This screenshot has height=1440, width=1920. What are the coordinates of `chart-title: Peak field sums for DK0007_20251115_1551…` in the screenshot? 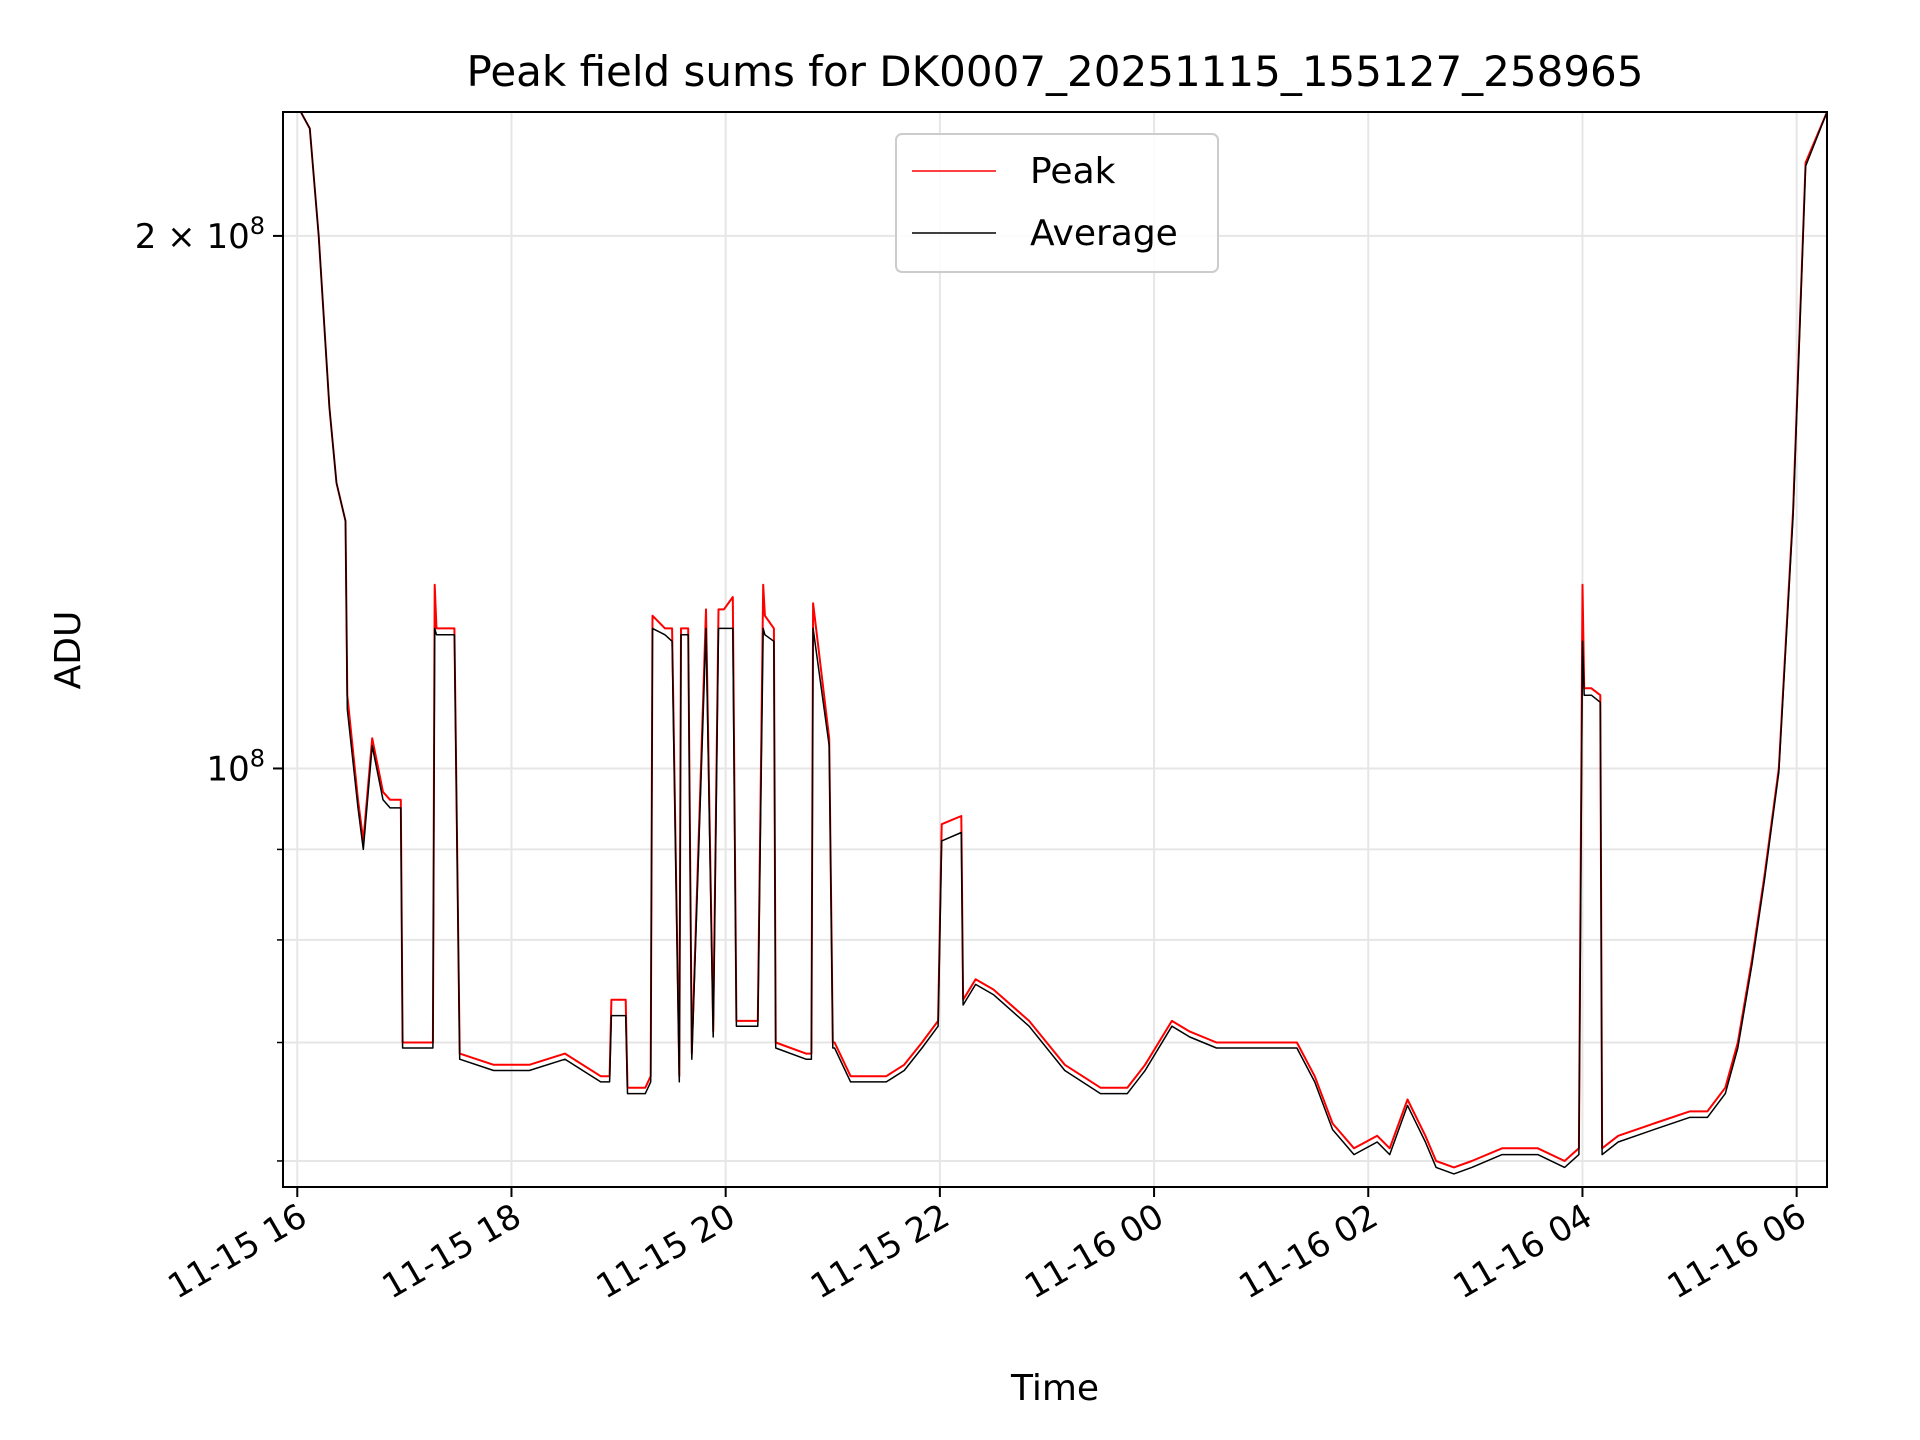 It's located at (1054, 71).